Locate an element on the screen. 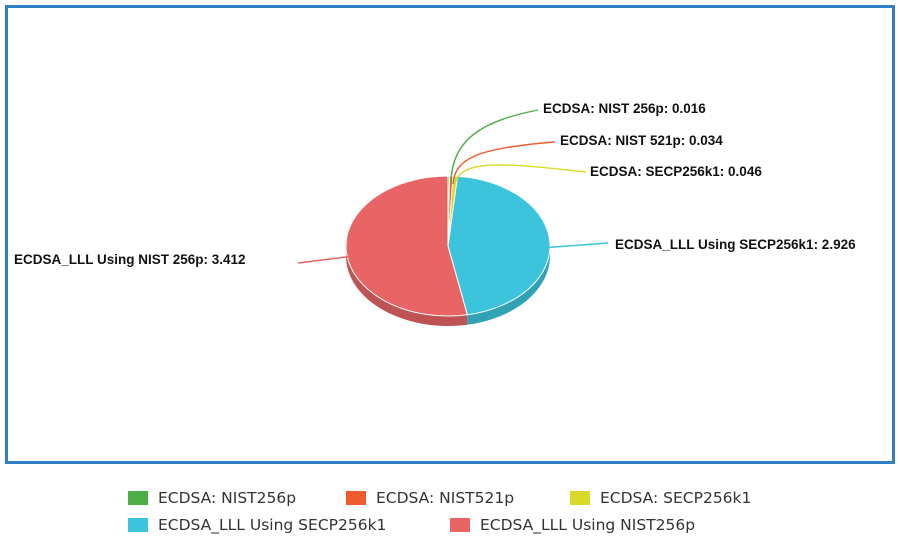  legend-label: ECDSA: NIST256p is located at coordinates (227, 498).